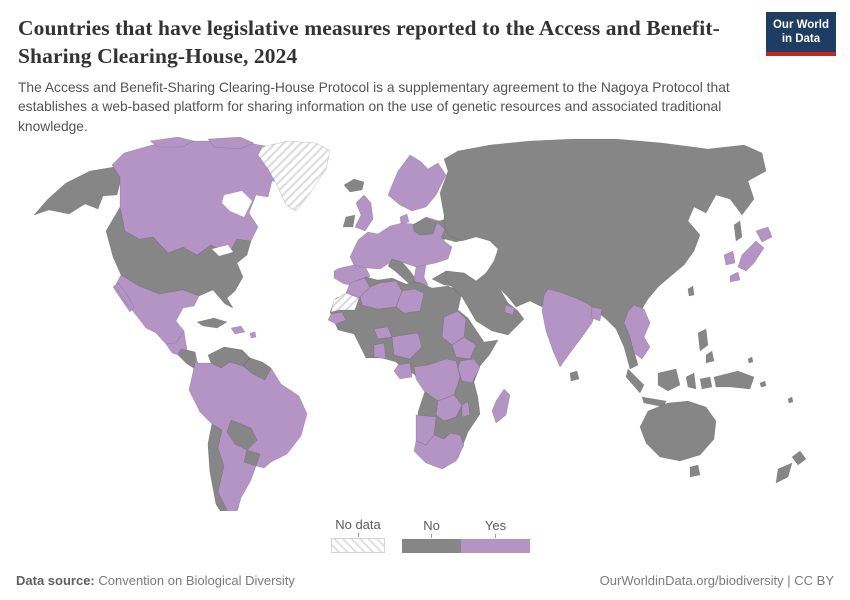 This screenshot has height=600, width=850. Describe the element at coordinates (729, 258) in the screenshot. I see `country-south-korea` at that location.